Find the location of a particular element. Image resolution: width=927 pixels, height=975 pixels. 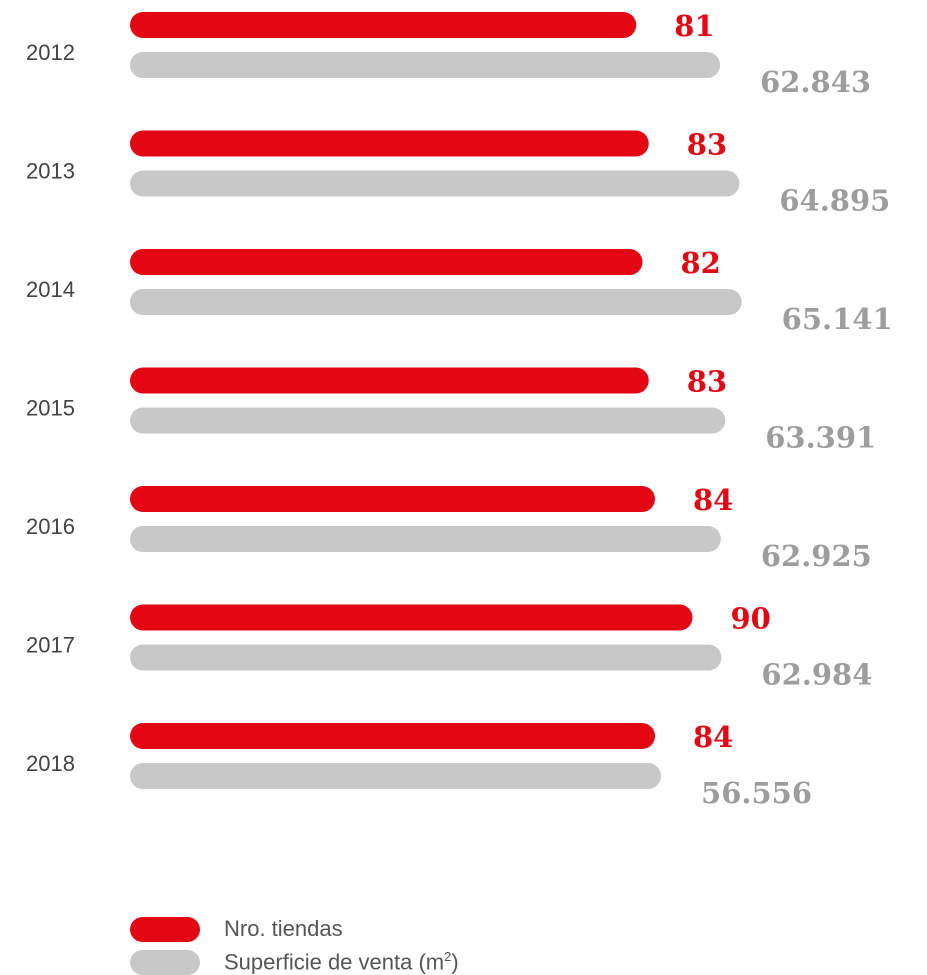

legend-label-tiendas: Nro. tiendas is located at coordinates (283, 928).